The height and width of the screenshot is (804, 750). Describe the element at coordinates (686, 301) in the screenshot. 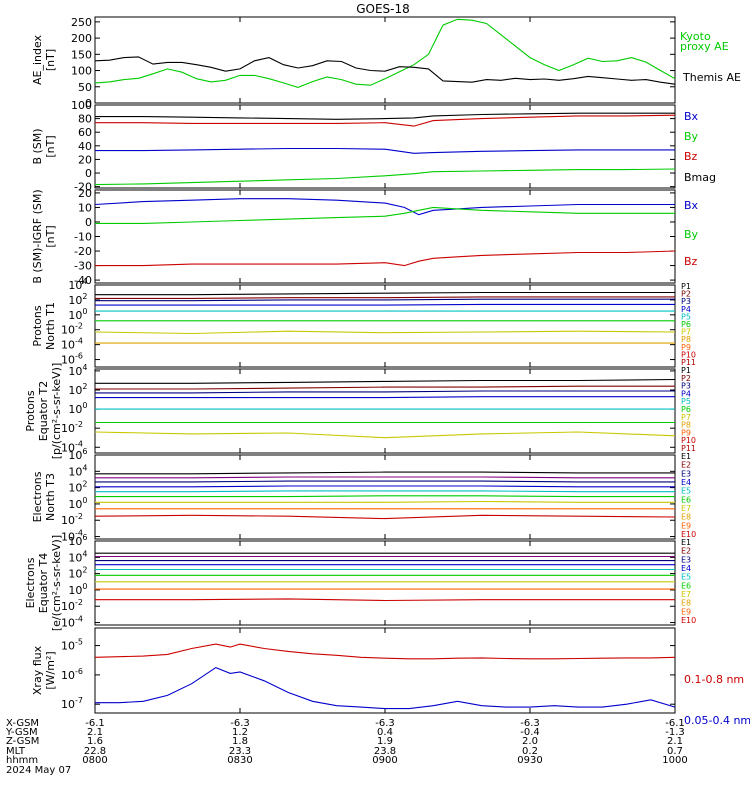

I see `legend-entry: P3` at that location.